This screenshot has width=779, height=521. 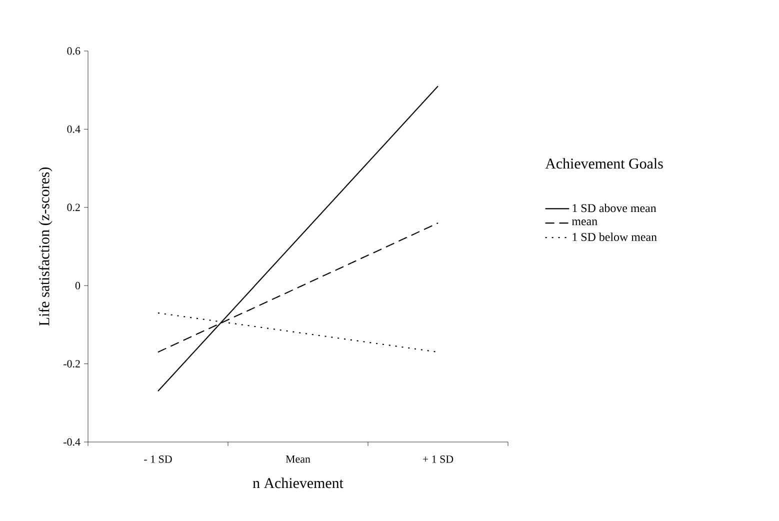 What do you see at coordinates (298, 459) in the screenshot?
I see `x-tick-label: Mean` at bounding box center [298, 459].